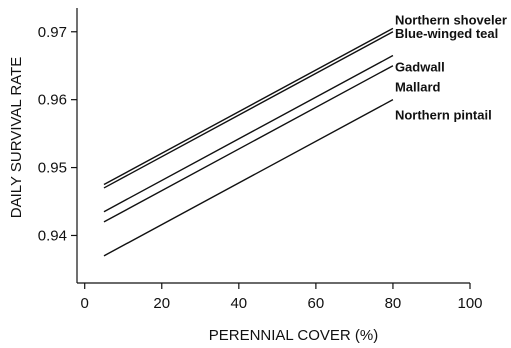 This screenshot has height=348, width=511. Describe the element at coordinates (443, 115) in the screenshot. I see `series-label-northern-pintail: Northern pintail` at that location.